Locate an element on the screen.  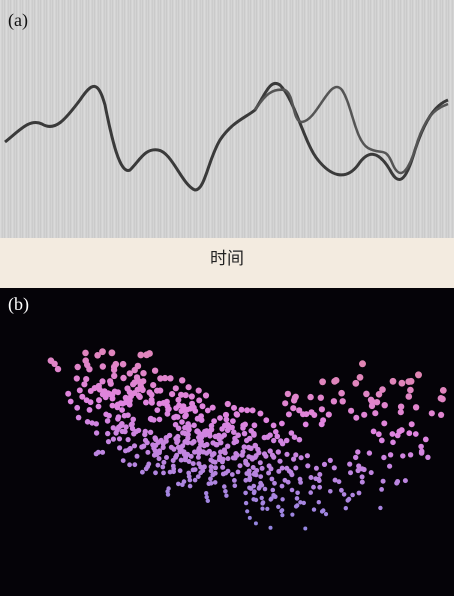
x-axis-label: 时间 is located at coordinates (227, 259).